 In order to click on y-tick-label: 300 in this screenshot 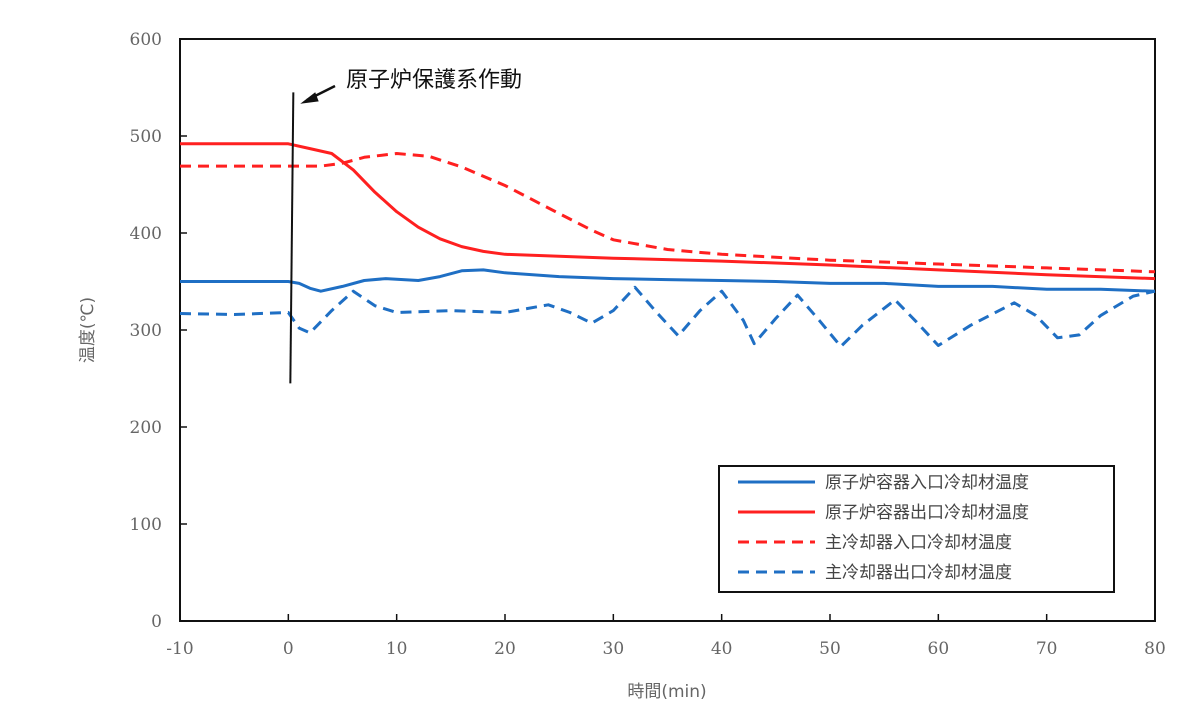, I will do `click(146, 331)`.